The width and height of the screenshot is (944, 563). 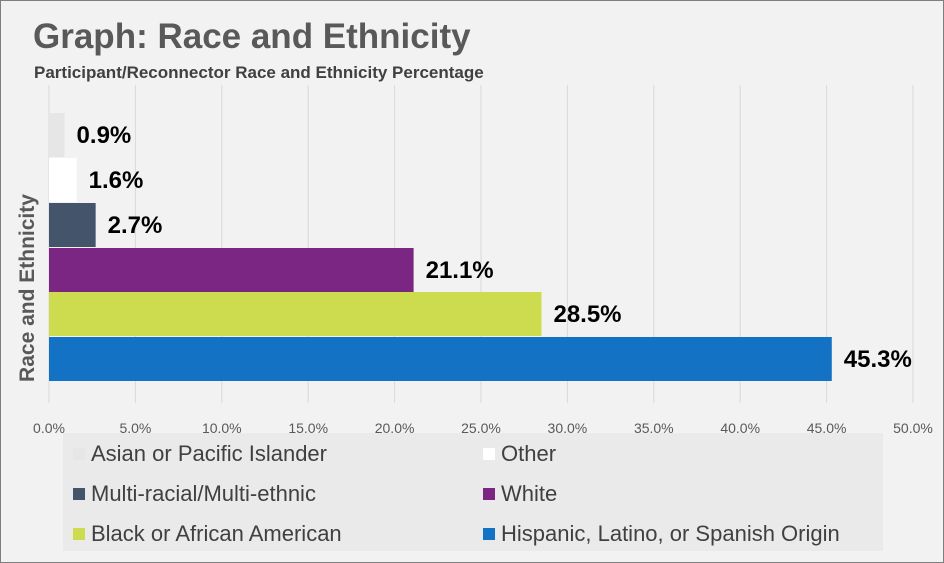 What do you see at coordinates (878, 359) in the screenshot?
I see `data-label: 45.3%` at bounding box center [878, 359].